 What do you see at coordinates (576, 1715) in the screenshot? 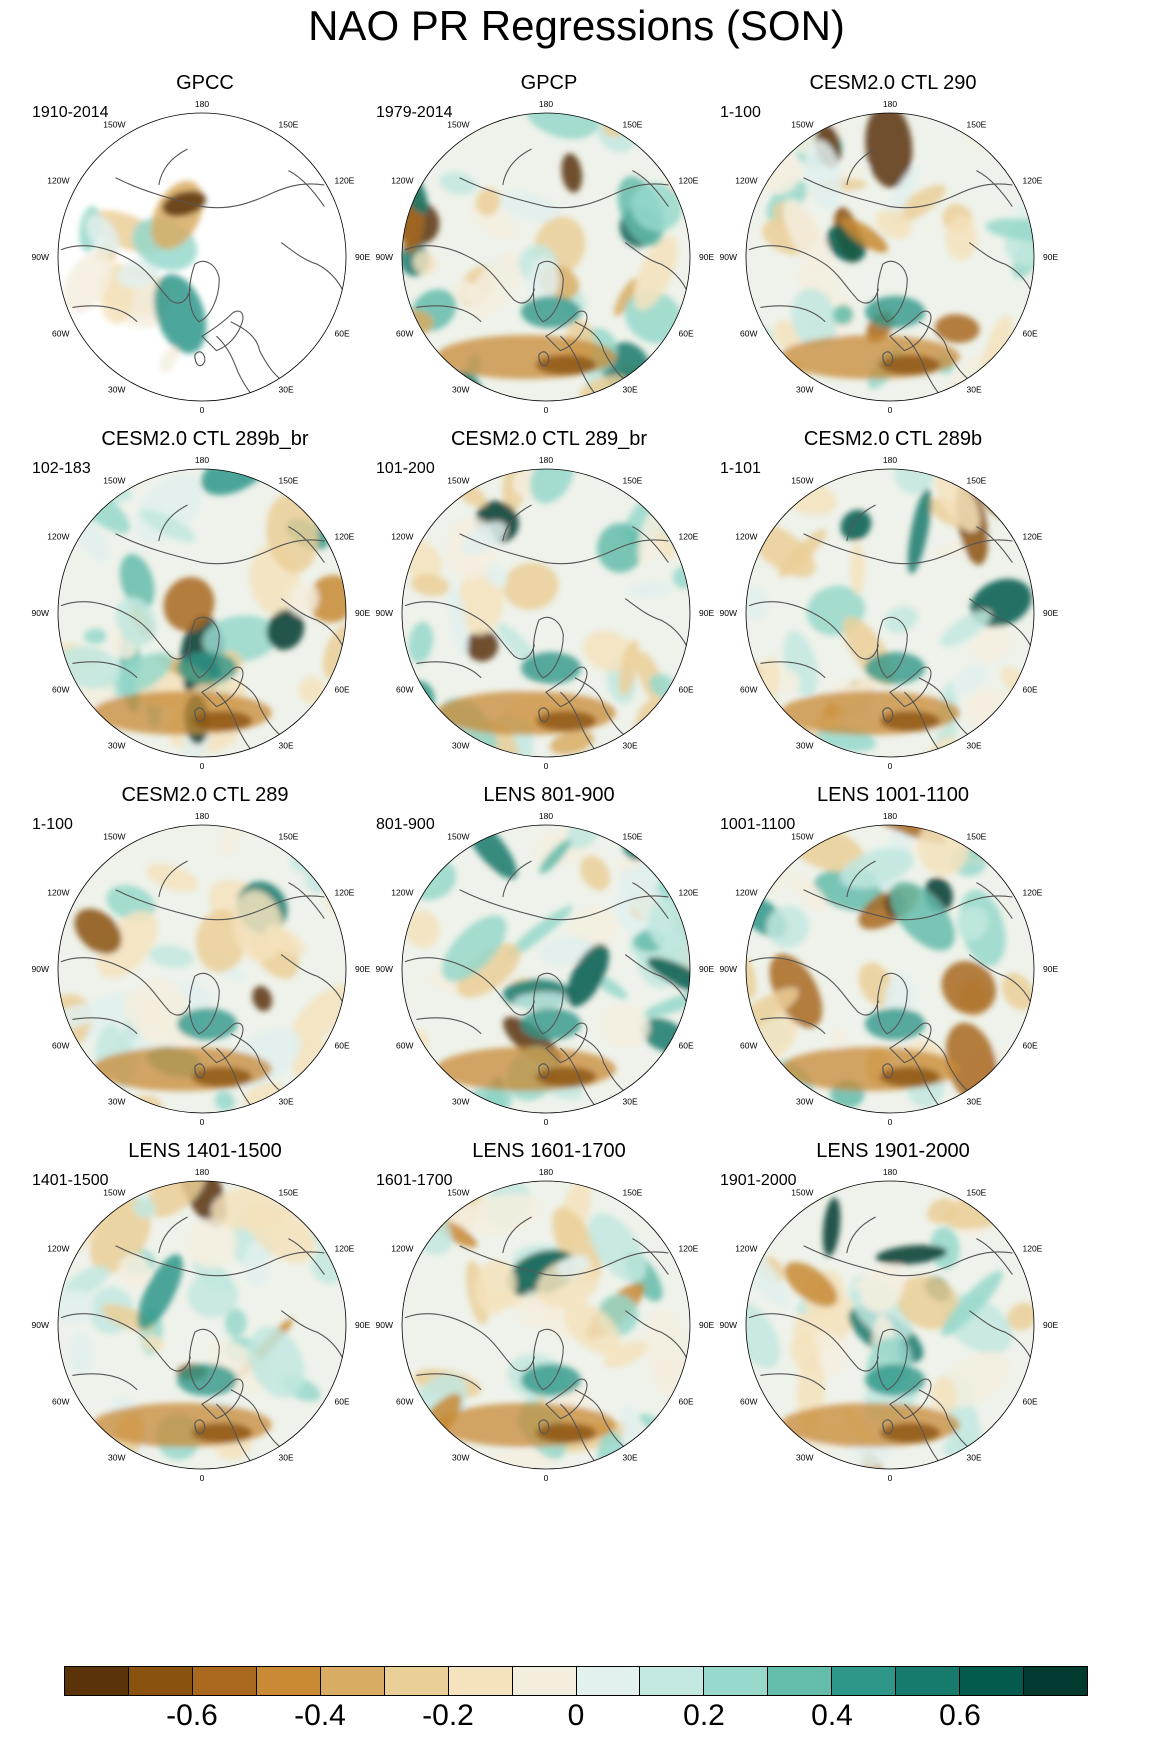
I see `colorbar-tick-label: 0` at bounding box center [576, 1715].